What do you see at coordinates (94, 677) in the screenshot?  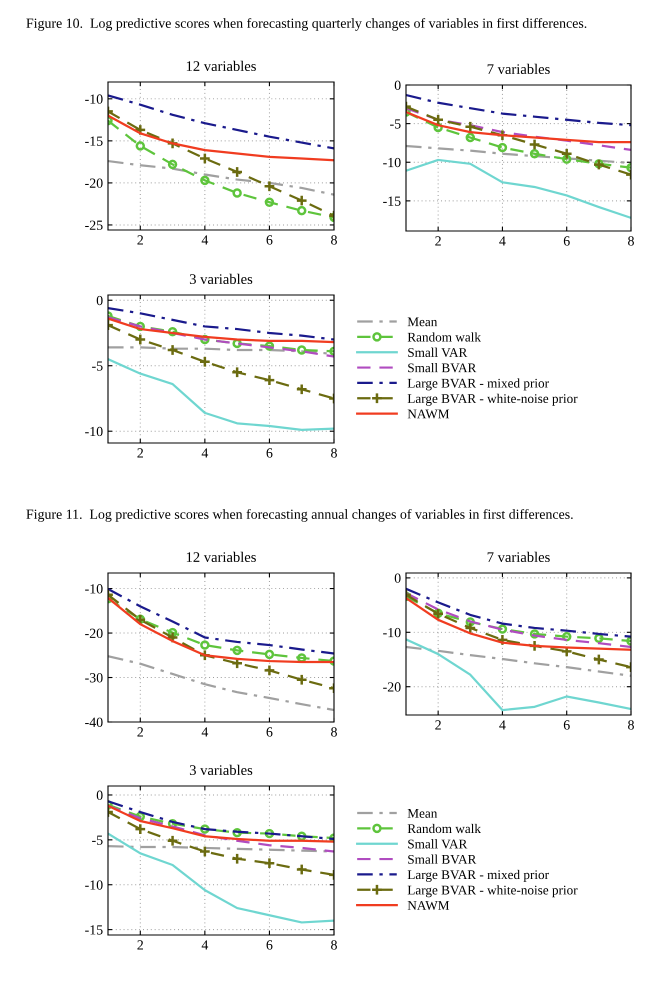 I see `y-tick-label: -30` at bounding box center [94, 677].